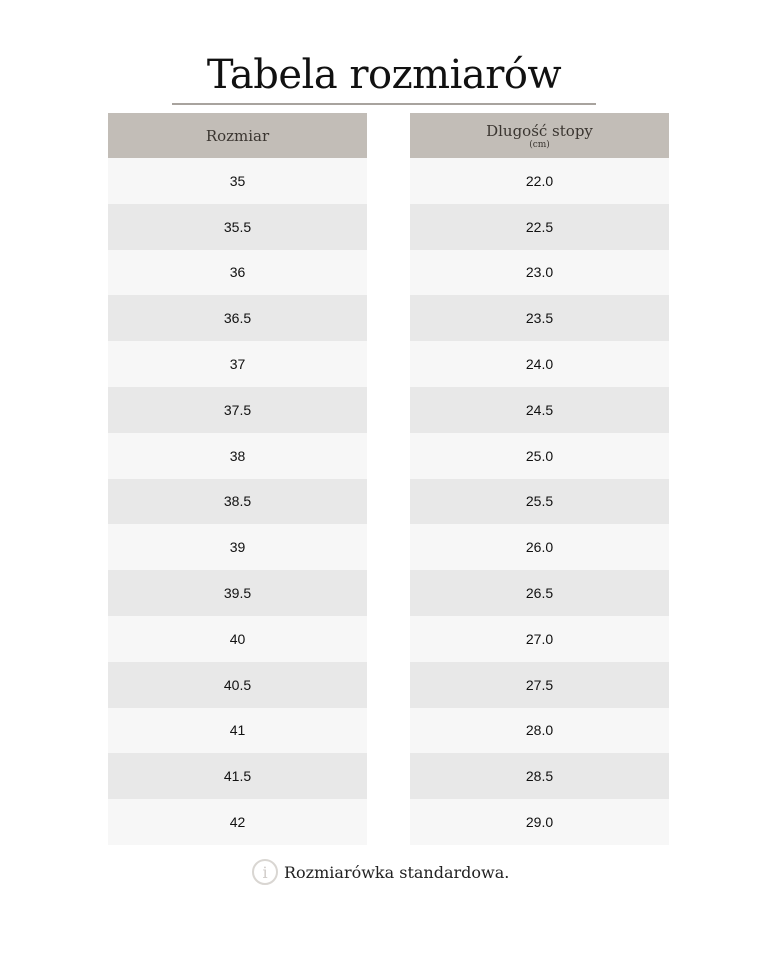 Image resolution: width=768 pixels, height=953 pixels. I want to click on length-cell: 28.0, so click(539, 730).